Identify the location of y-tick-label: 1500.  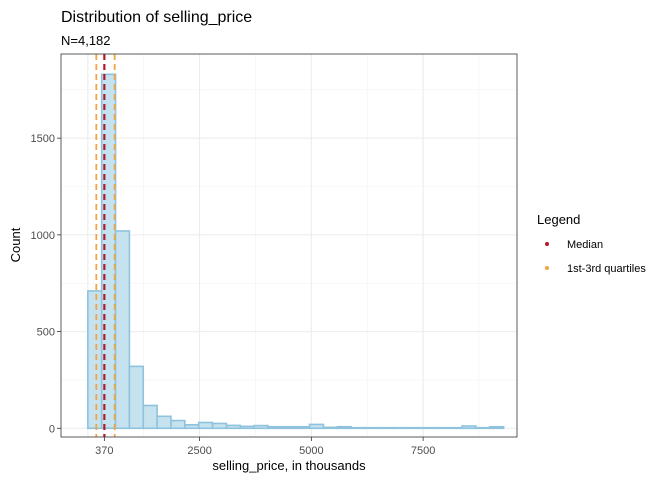
(43, 139).